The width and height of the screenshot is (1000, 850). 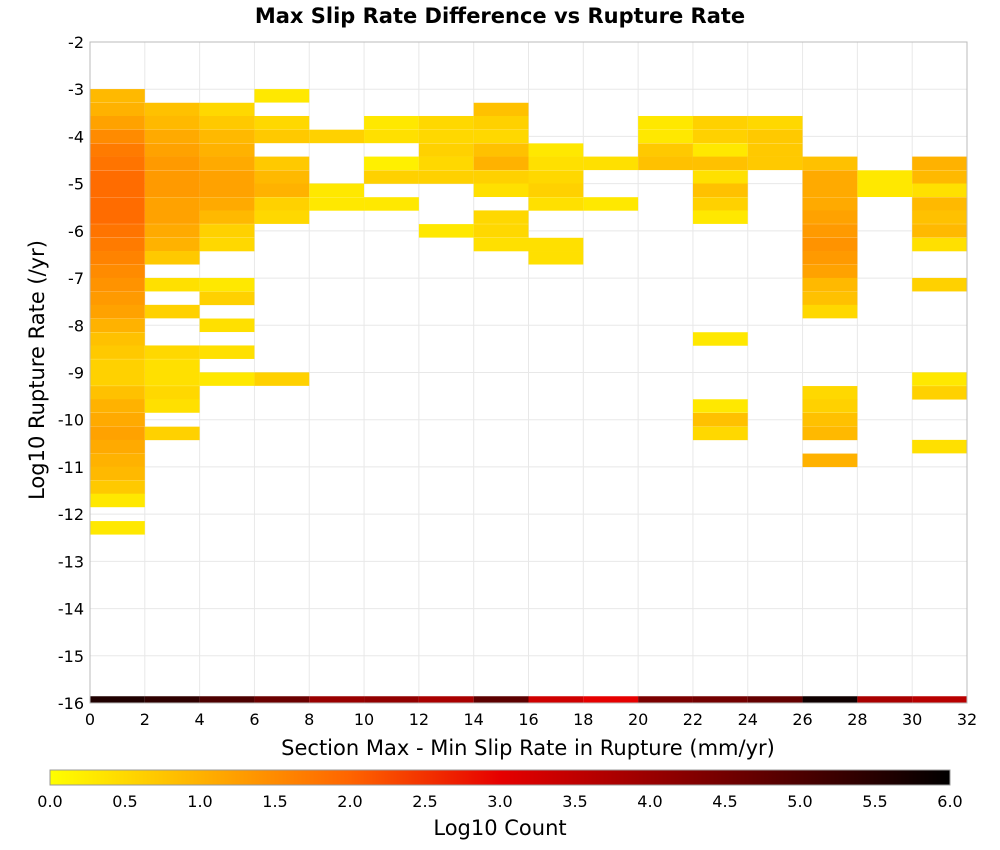 I want to click on y-tick-label: -16, so click(x=71, y=703).